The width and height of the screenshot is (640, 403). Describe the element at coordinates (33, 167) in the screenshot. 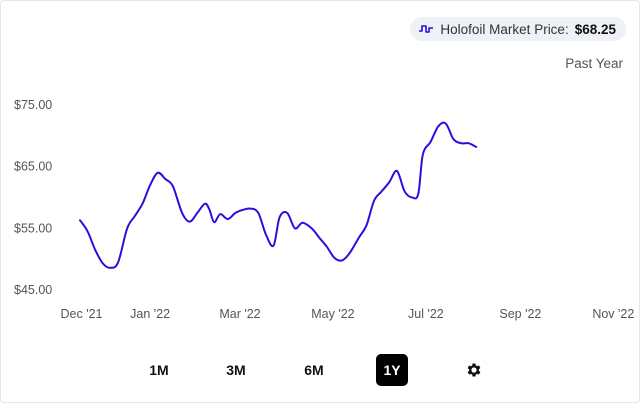

I see `y-tick-label: $65.00` at that location.